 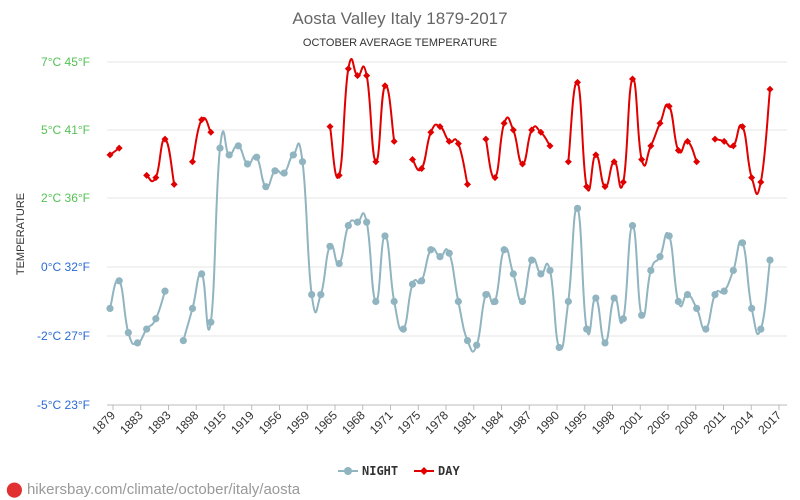 I want to click on legend: NIGHT DAY, so click(x=399, y=471).